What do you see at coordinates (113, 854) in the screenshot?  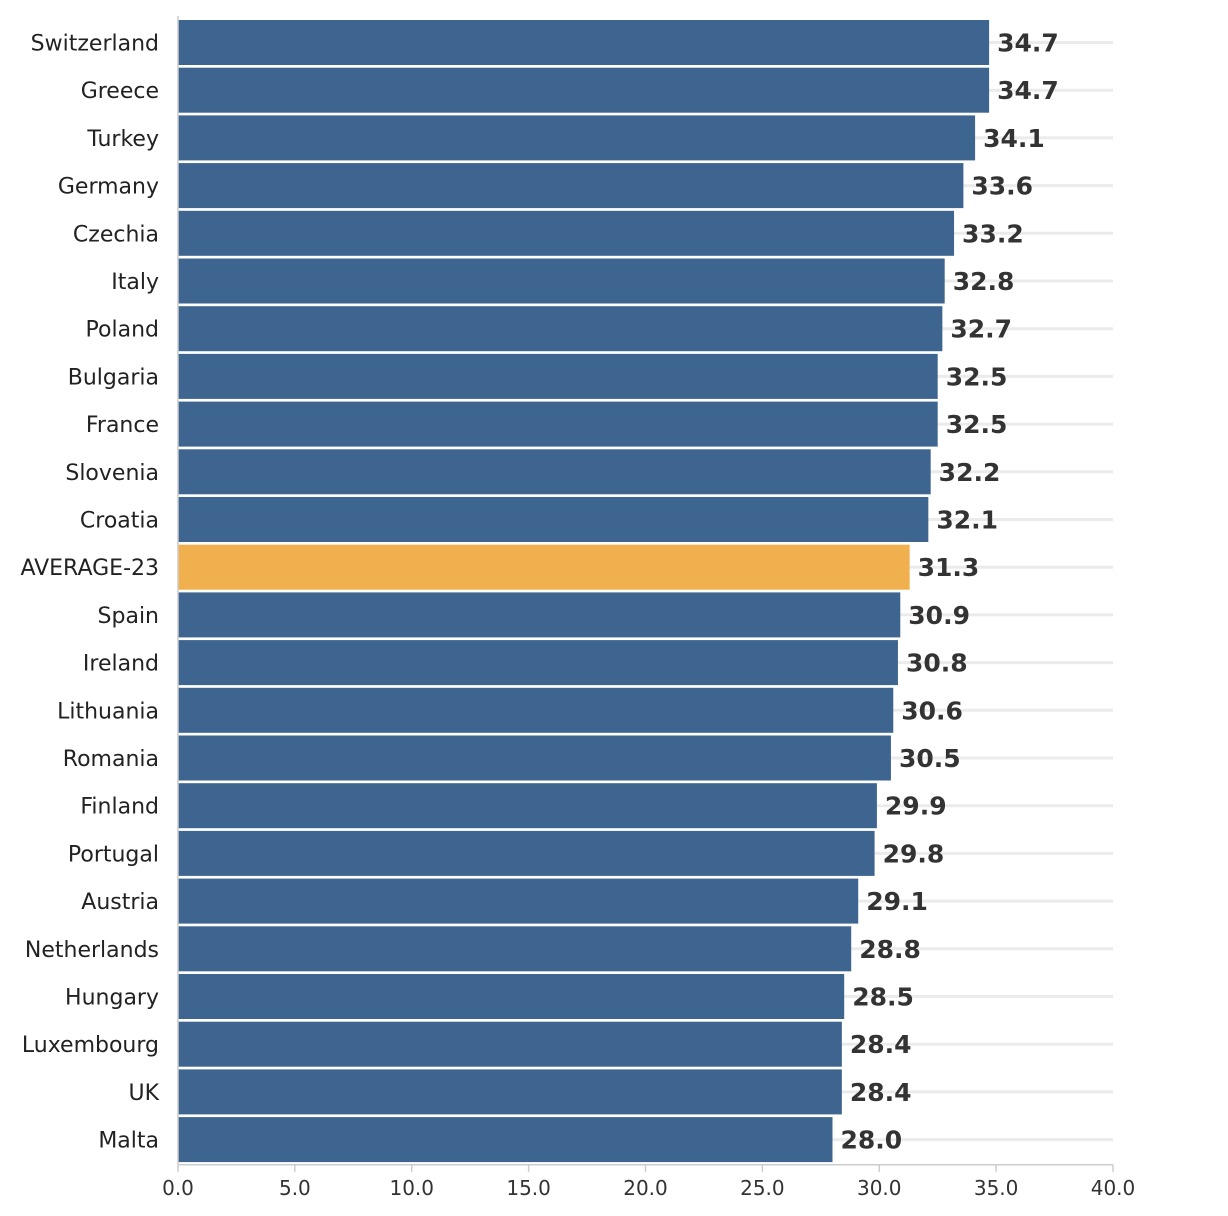 I see `category-label-portugal: Portugal` at bounding box center [113, 854].